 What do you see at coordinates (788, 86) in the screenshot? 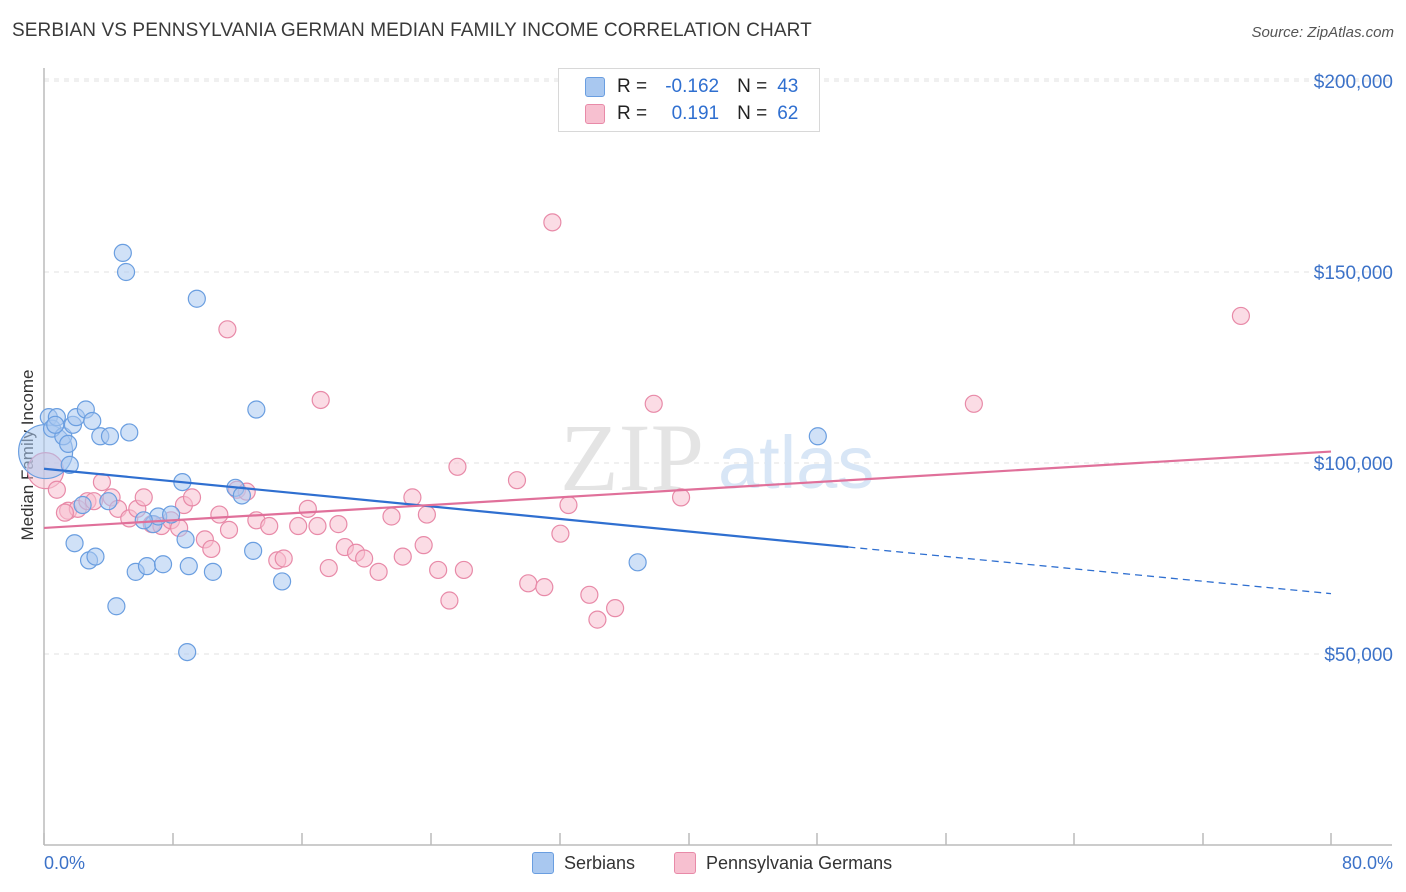
I see `serbians-n-value: 43` at bounding box center [788, 86].